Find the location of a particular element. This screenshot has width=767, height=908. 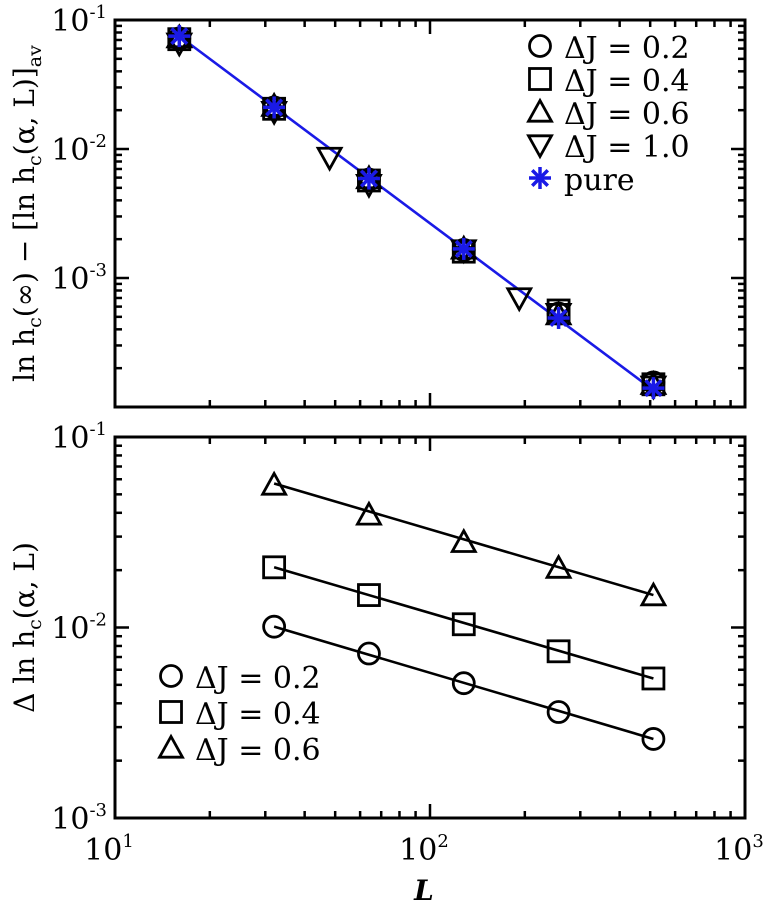

x-tick-label: 102 is located at coordinates (424, 849).